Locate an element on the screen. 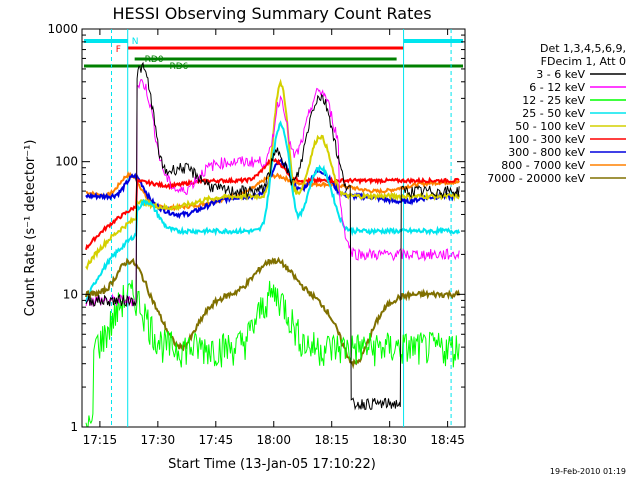 The height and width of the screenshot is (480, 640). legend-label: 50 - 100 keV is located at coordinates (550, 126).